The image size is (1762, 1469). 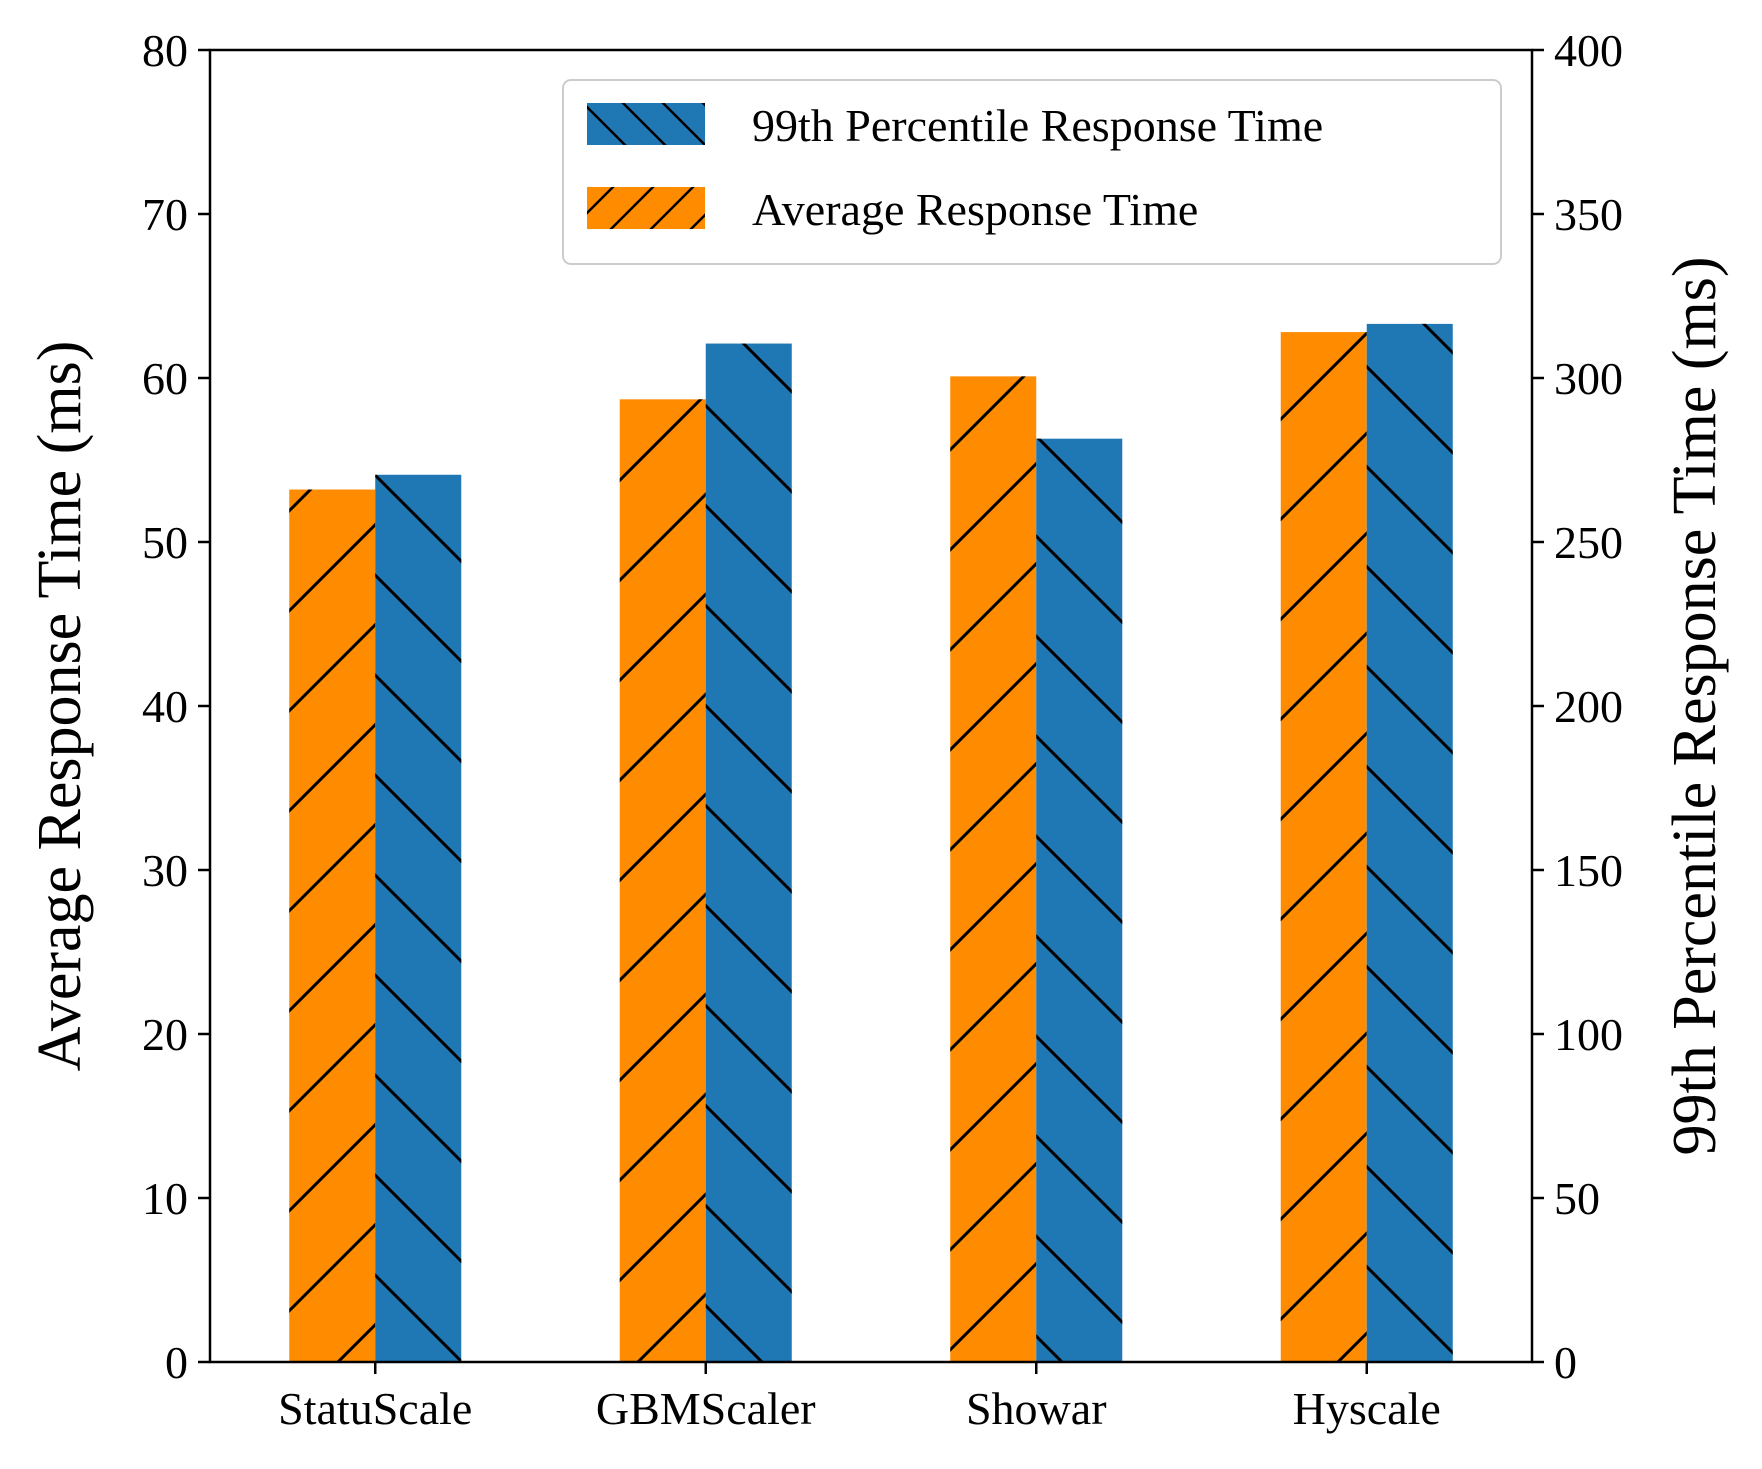 What do you see at coordinates (1323, 847) in the screenshot?
I see `bar-hyscale-average-response-time-hatch` at bounding box center [1323, 847].